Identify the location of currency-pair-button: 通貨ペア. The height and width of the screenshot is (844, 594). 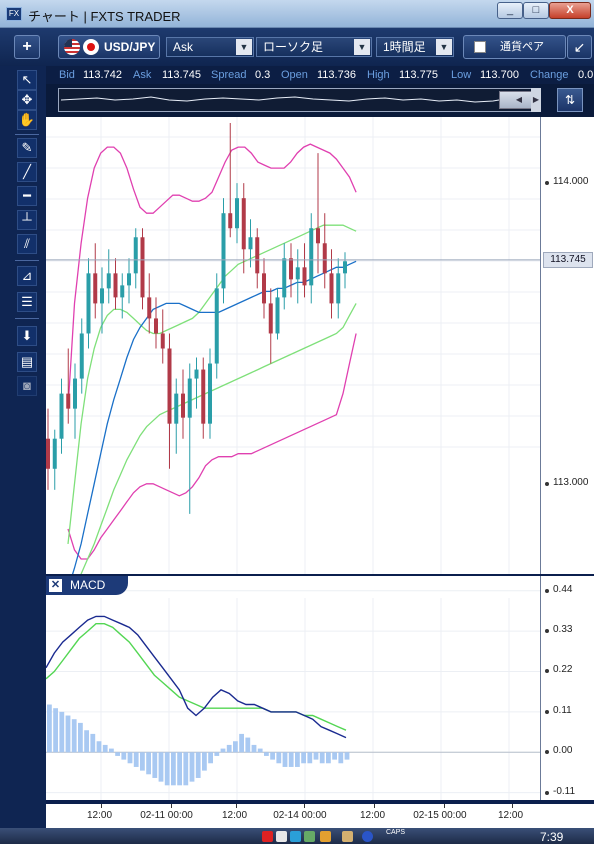
(514, 47).